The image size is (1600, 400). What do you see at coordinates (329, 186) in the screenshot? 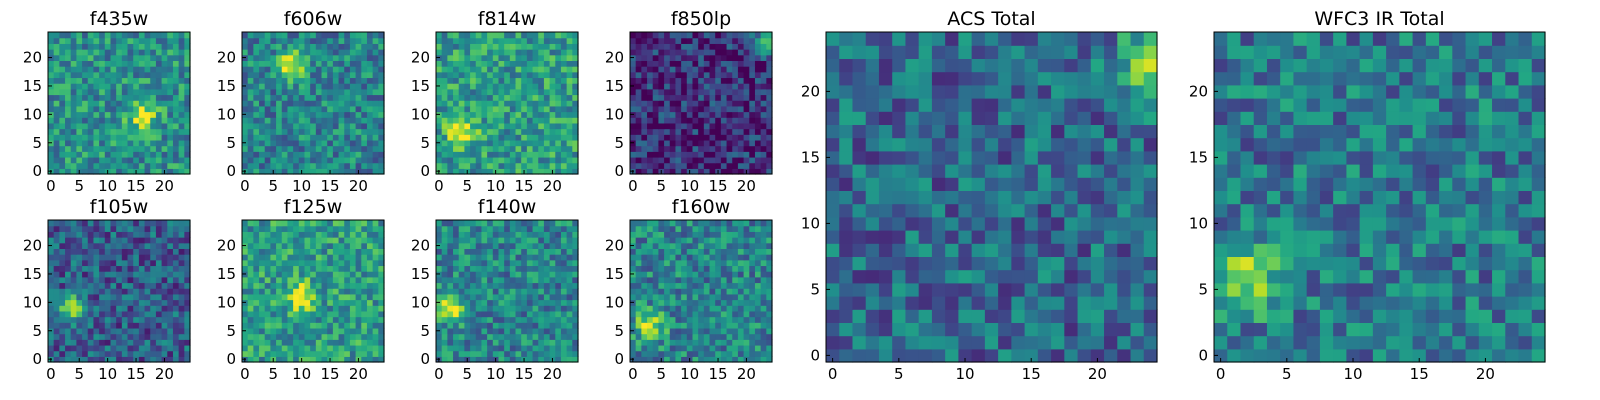
I see `x-tick-label: 15` at bounding box center [329, 186].